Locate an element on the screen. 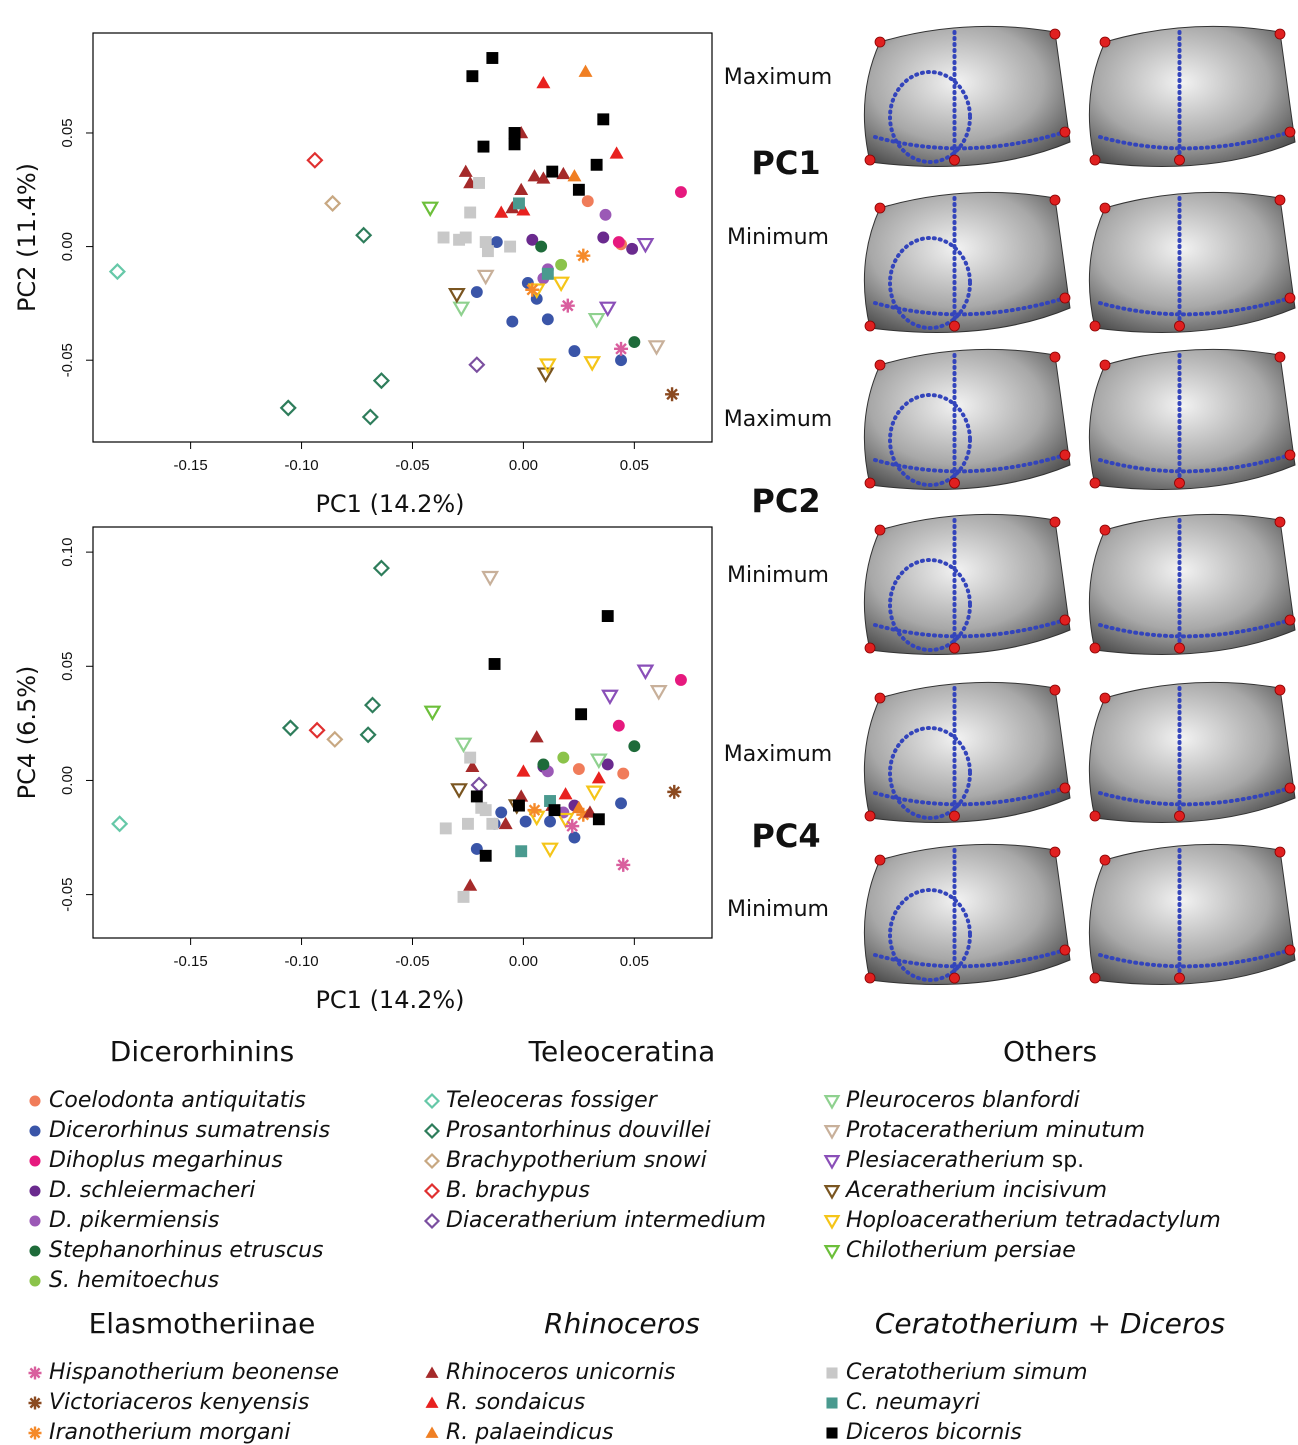 This screenshot has height=1445, width=1298. legend-entry: Hoploaceratherium tetradactylum is located at coordinates (1033, 1220).